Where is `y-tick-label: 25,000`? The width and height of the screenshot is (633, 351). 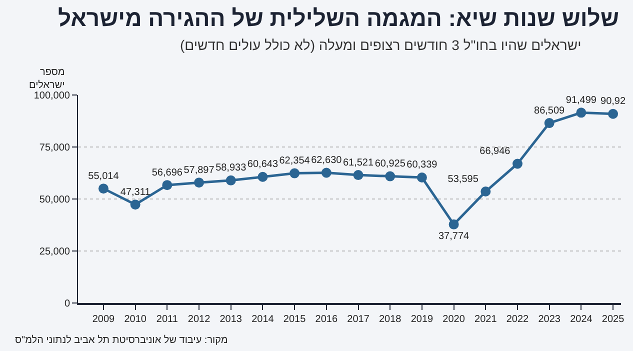
y-tick-label: 25,000 is located at coordinates (54, 252).